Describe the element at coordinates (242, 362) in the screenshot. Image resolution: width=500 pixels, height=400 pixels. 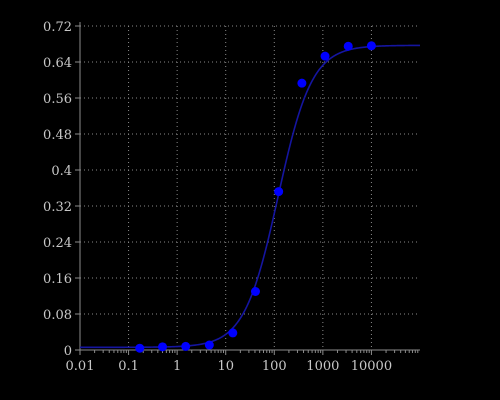
I see `x-axis-ticks: 0.01 0.1 1 10 100 1000 10000` at that location.